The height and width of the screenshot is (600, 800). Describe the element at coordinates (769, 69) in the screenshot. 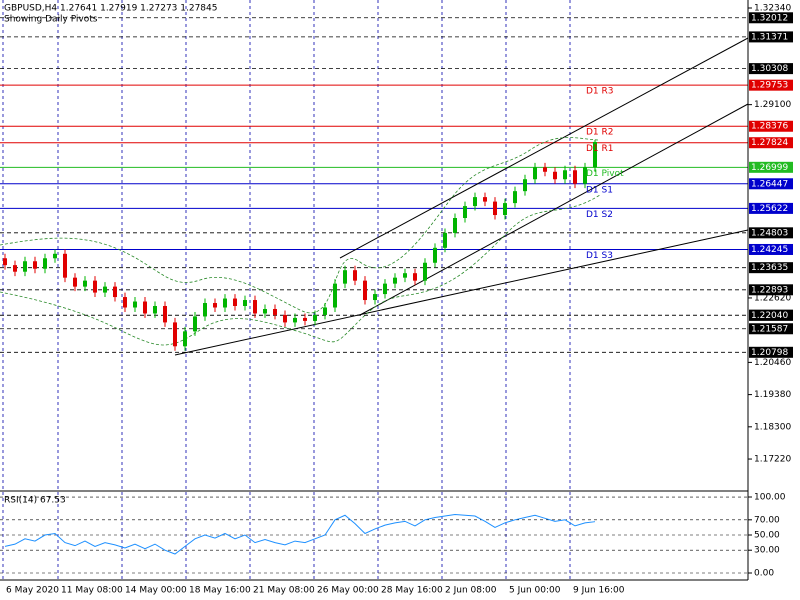

I see `level-label: 1.30308` at that location.